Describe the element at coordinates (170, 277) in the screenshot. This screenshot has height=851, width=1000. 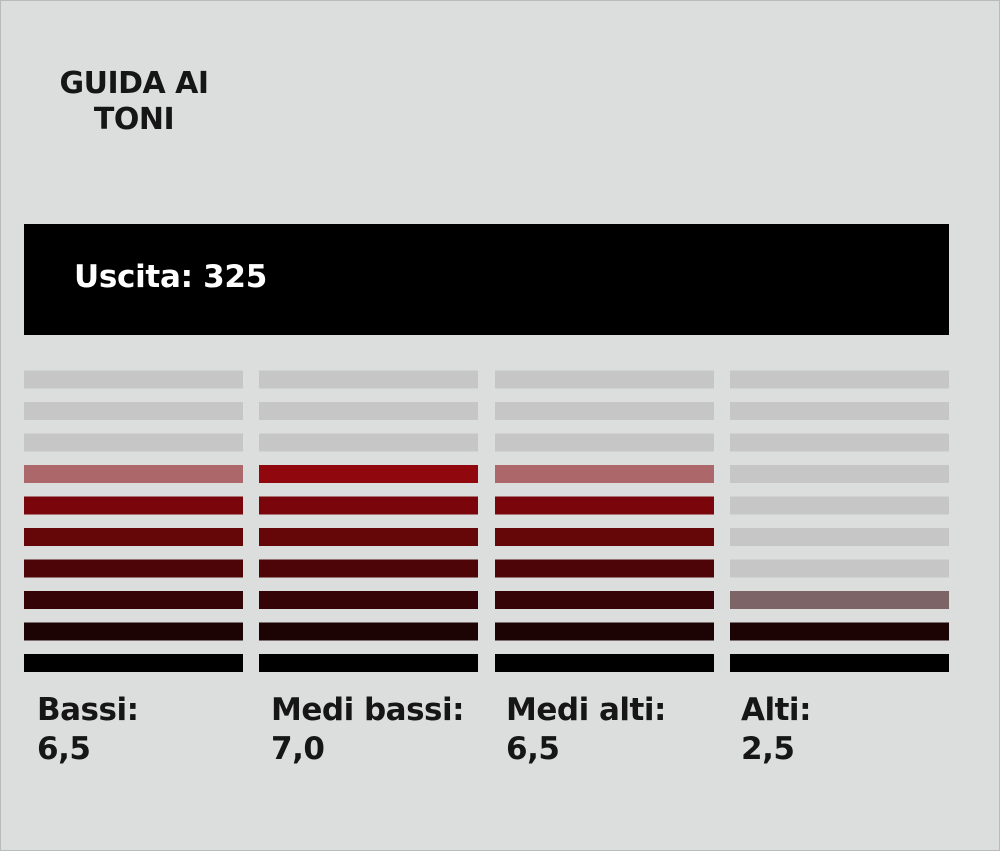
I see `output-label: Uscita: 325` at that location.